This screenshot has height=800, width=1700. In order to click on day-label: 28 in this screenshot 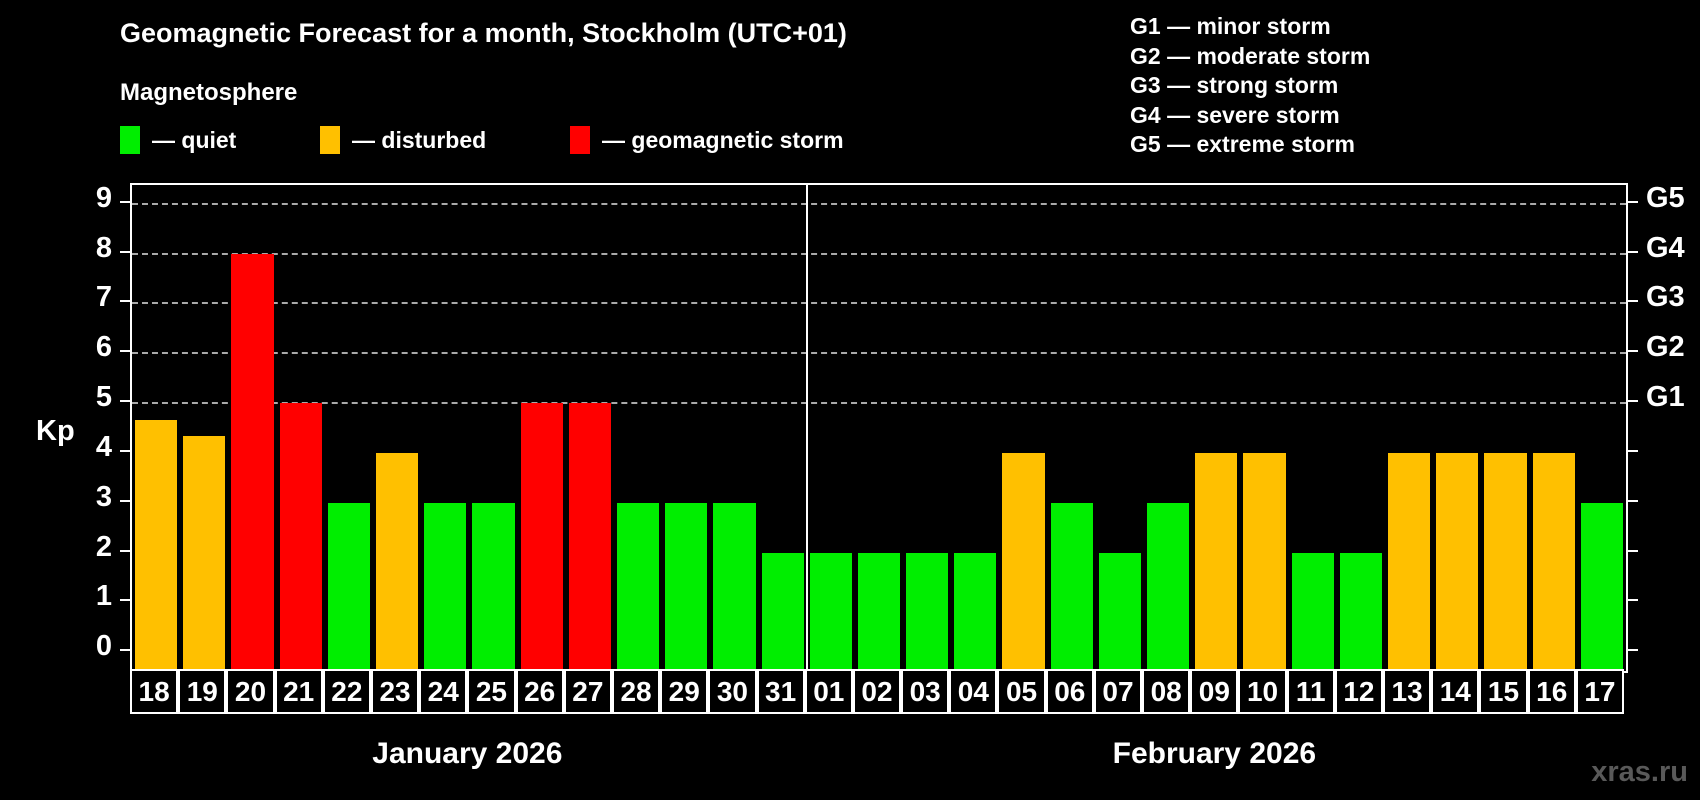, I will do `click(636, 691)`.